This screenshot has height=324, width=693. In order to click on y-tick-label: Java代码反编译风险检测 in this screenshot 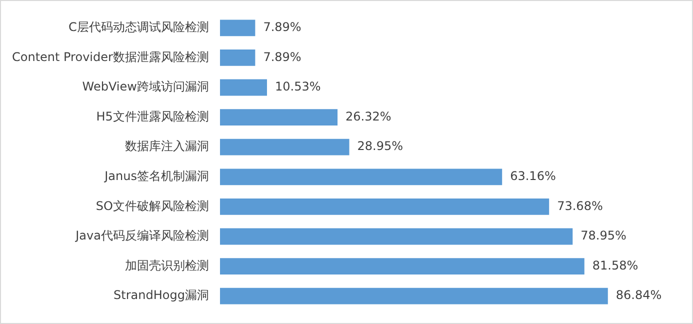, I will do `click(141, 235)`.